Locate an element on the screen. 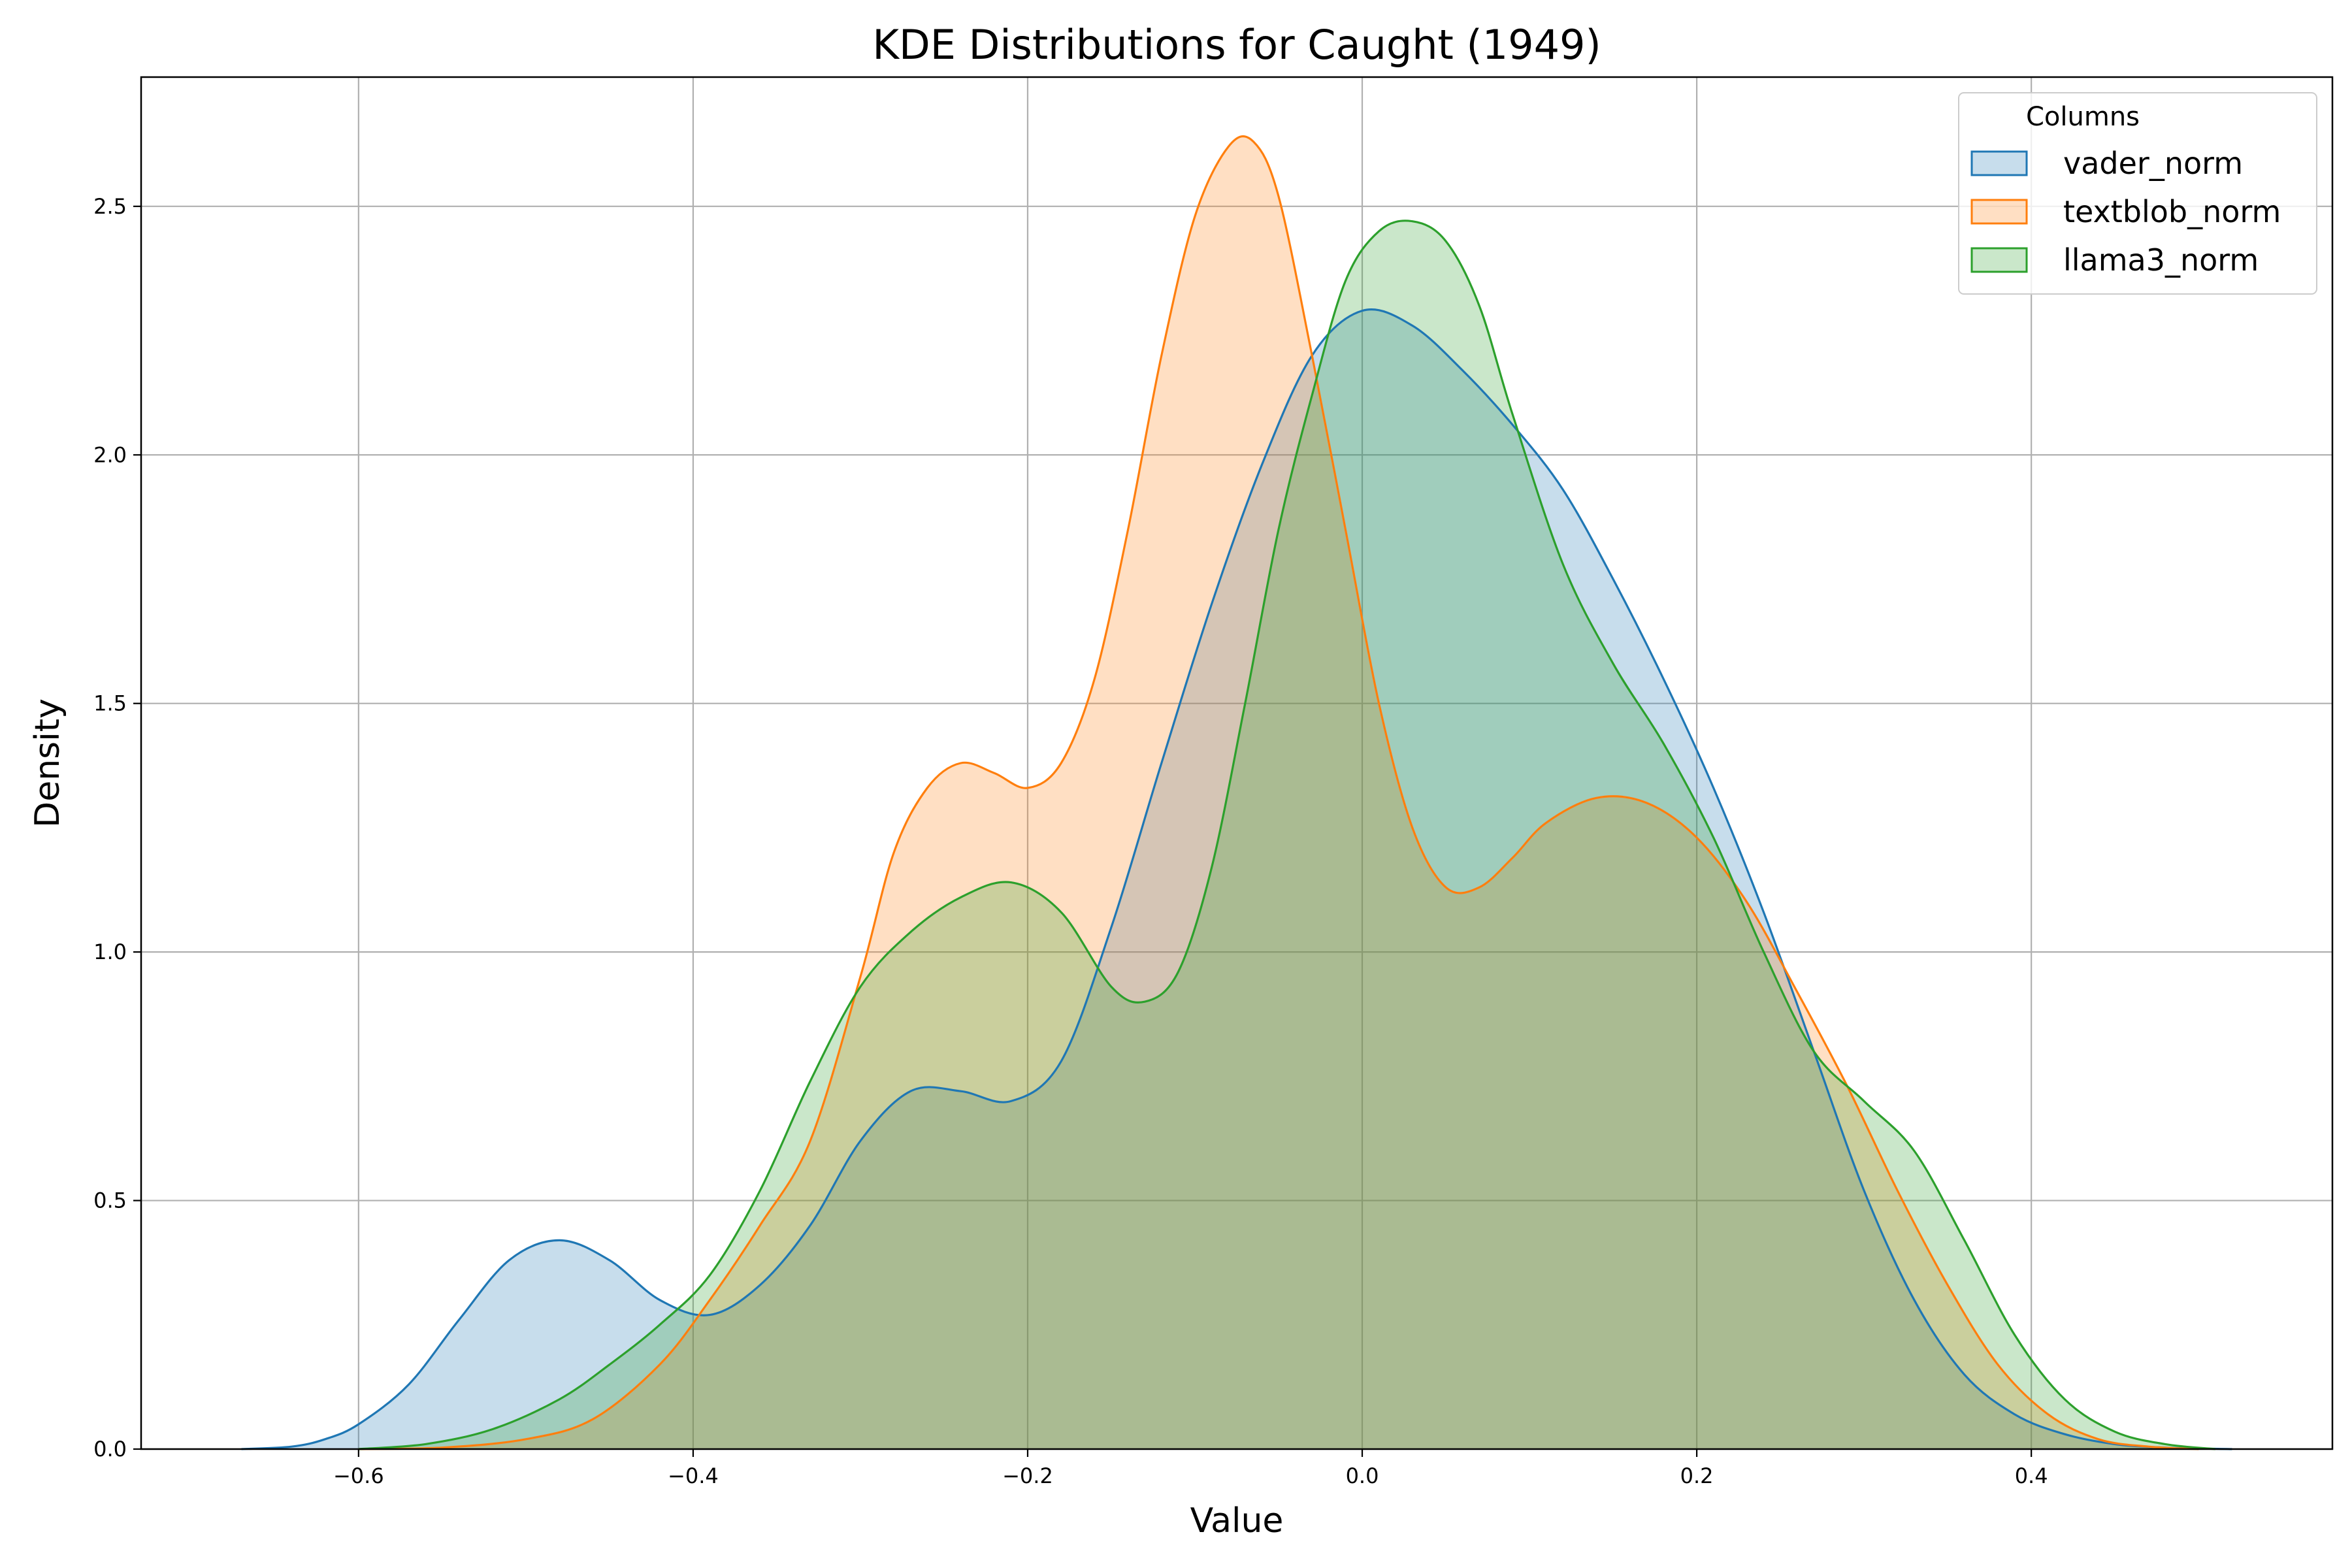 The height and width of the screenshot is (1568, 2352). x-tick-label: 0.0 is located at coordinates (1362, 1475).